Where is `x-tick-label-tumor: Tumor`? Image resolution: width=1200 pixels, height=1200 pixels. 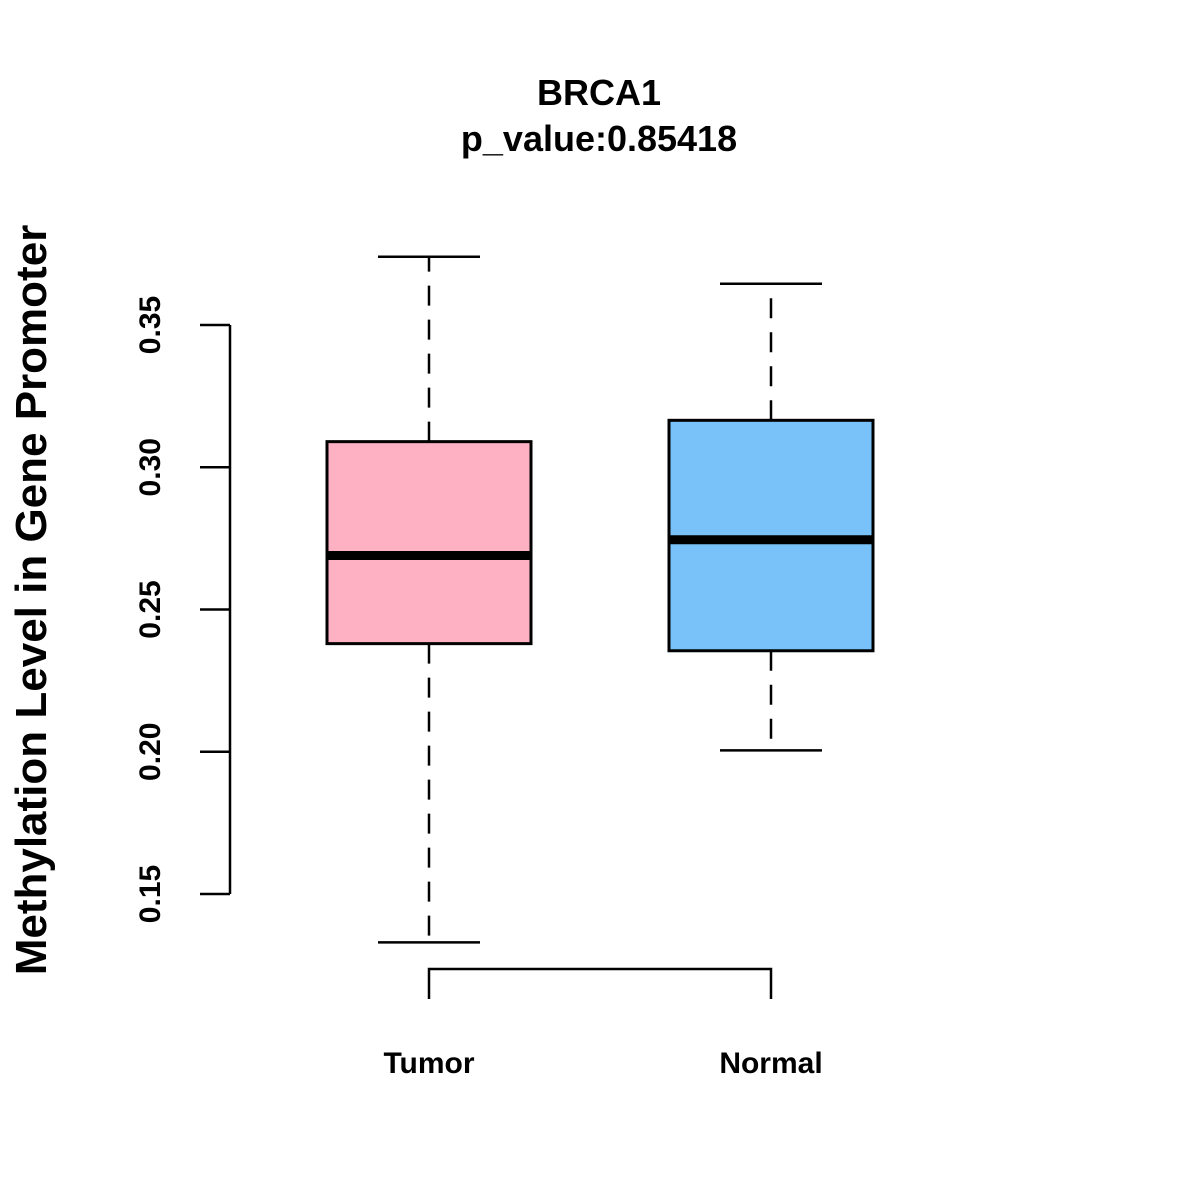 x-tick-label-tumor: Tumor is located at coordinates (428, 1063).